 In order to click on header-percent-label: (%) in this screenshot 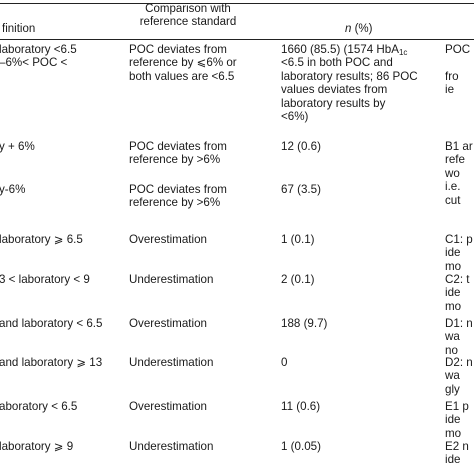, I will do `click(362, 29)`.